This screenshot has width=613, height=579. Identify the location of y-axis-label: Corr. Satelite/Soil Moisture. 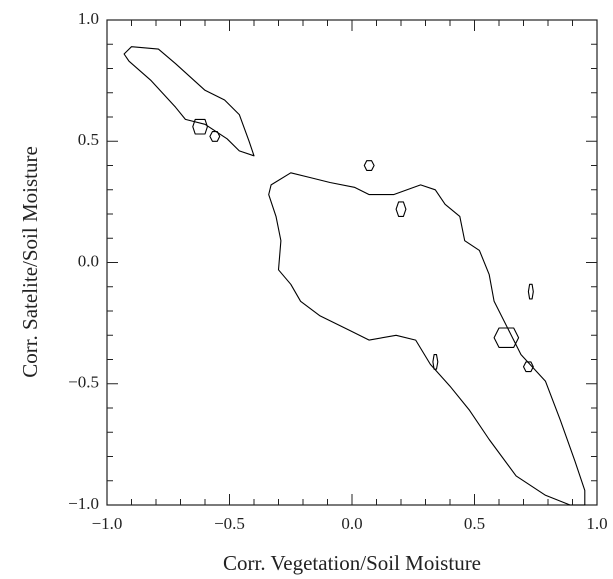
(30, 262).